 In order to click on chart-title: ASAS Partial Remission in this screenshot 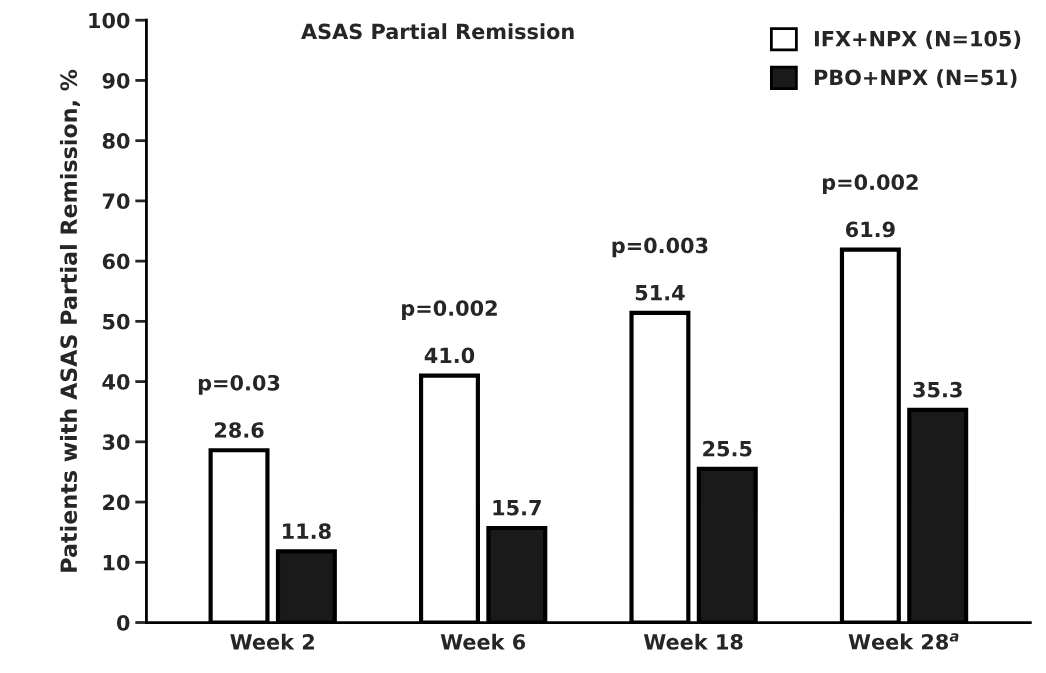, I will do `click(437, 31)`.